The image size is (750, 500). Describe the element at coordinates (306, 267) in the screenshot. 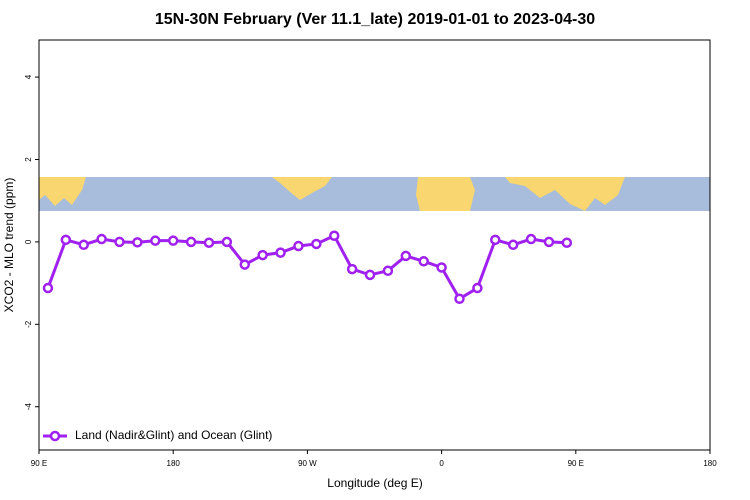

I see `series-line` at that location.